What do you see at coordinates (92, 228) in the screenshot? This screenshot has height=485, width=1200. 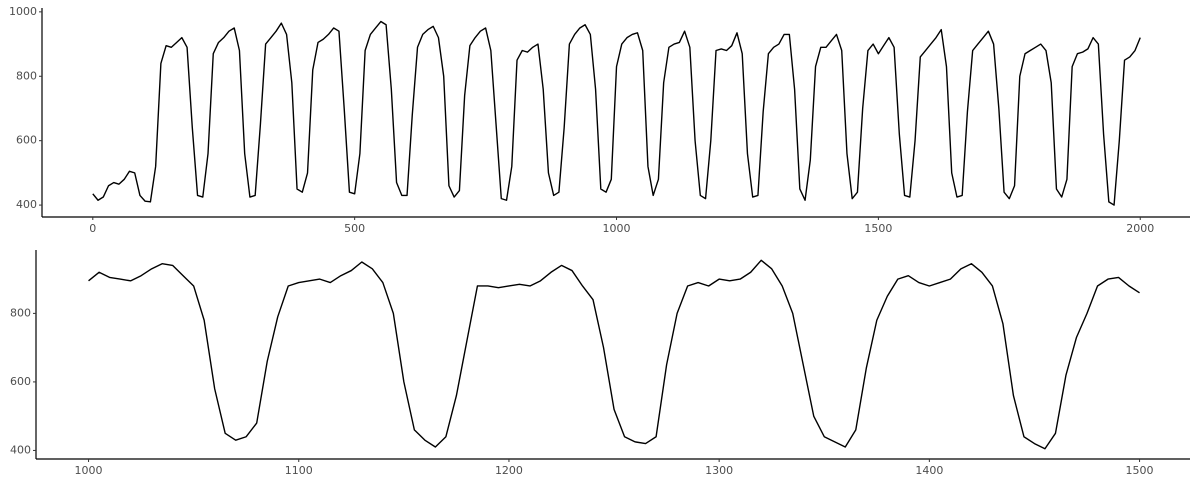 I see `x-tick-label: 0` at bounding box center [92, 228].